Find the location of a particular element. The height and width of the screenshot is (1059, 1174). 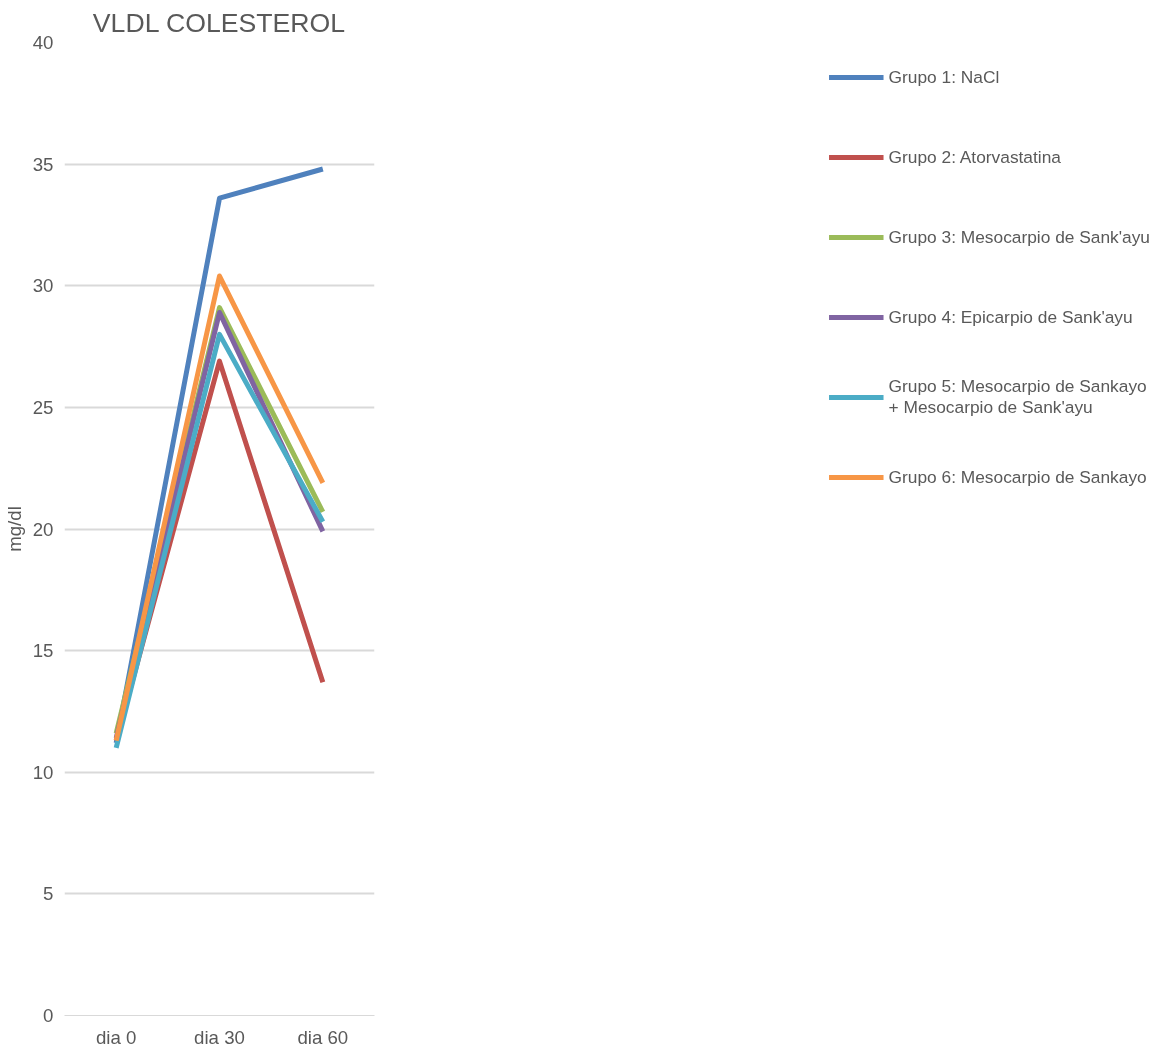

y-tick-label: 25 is located at coordinates (43, 407).